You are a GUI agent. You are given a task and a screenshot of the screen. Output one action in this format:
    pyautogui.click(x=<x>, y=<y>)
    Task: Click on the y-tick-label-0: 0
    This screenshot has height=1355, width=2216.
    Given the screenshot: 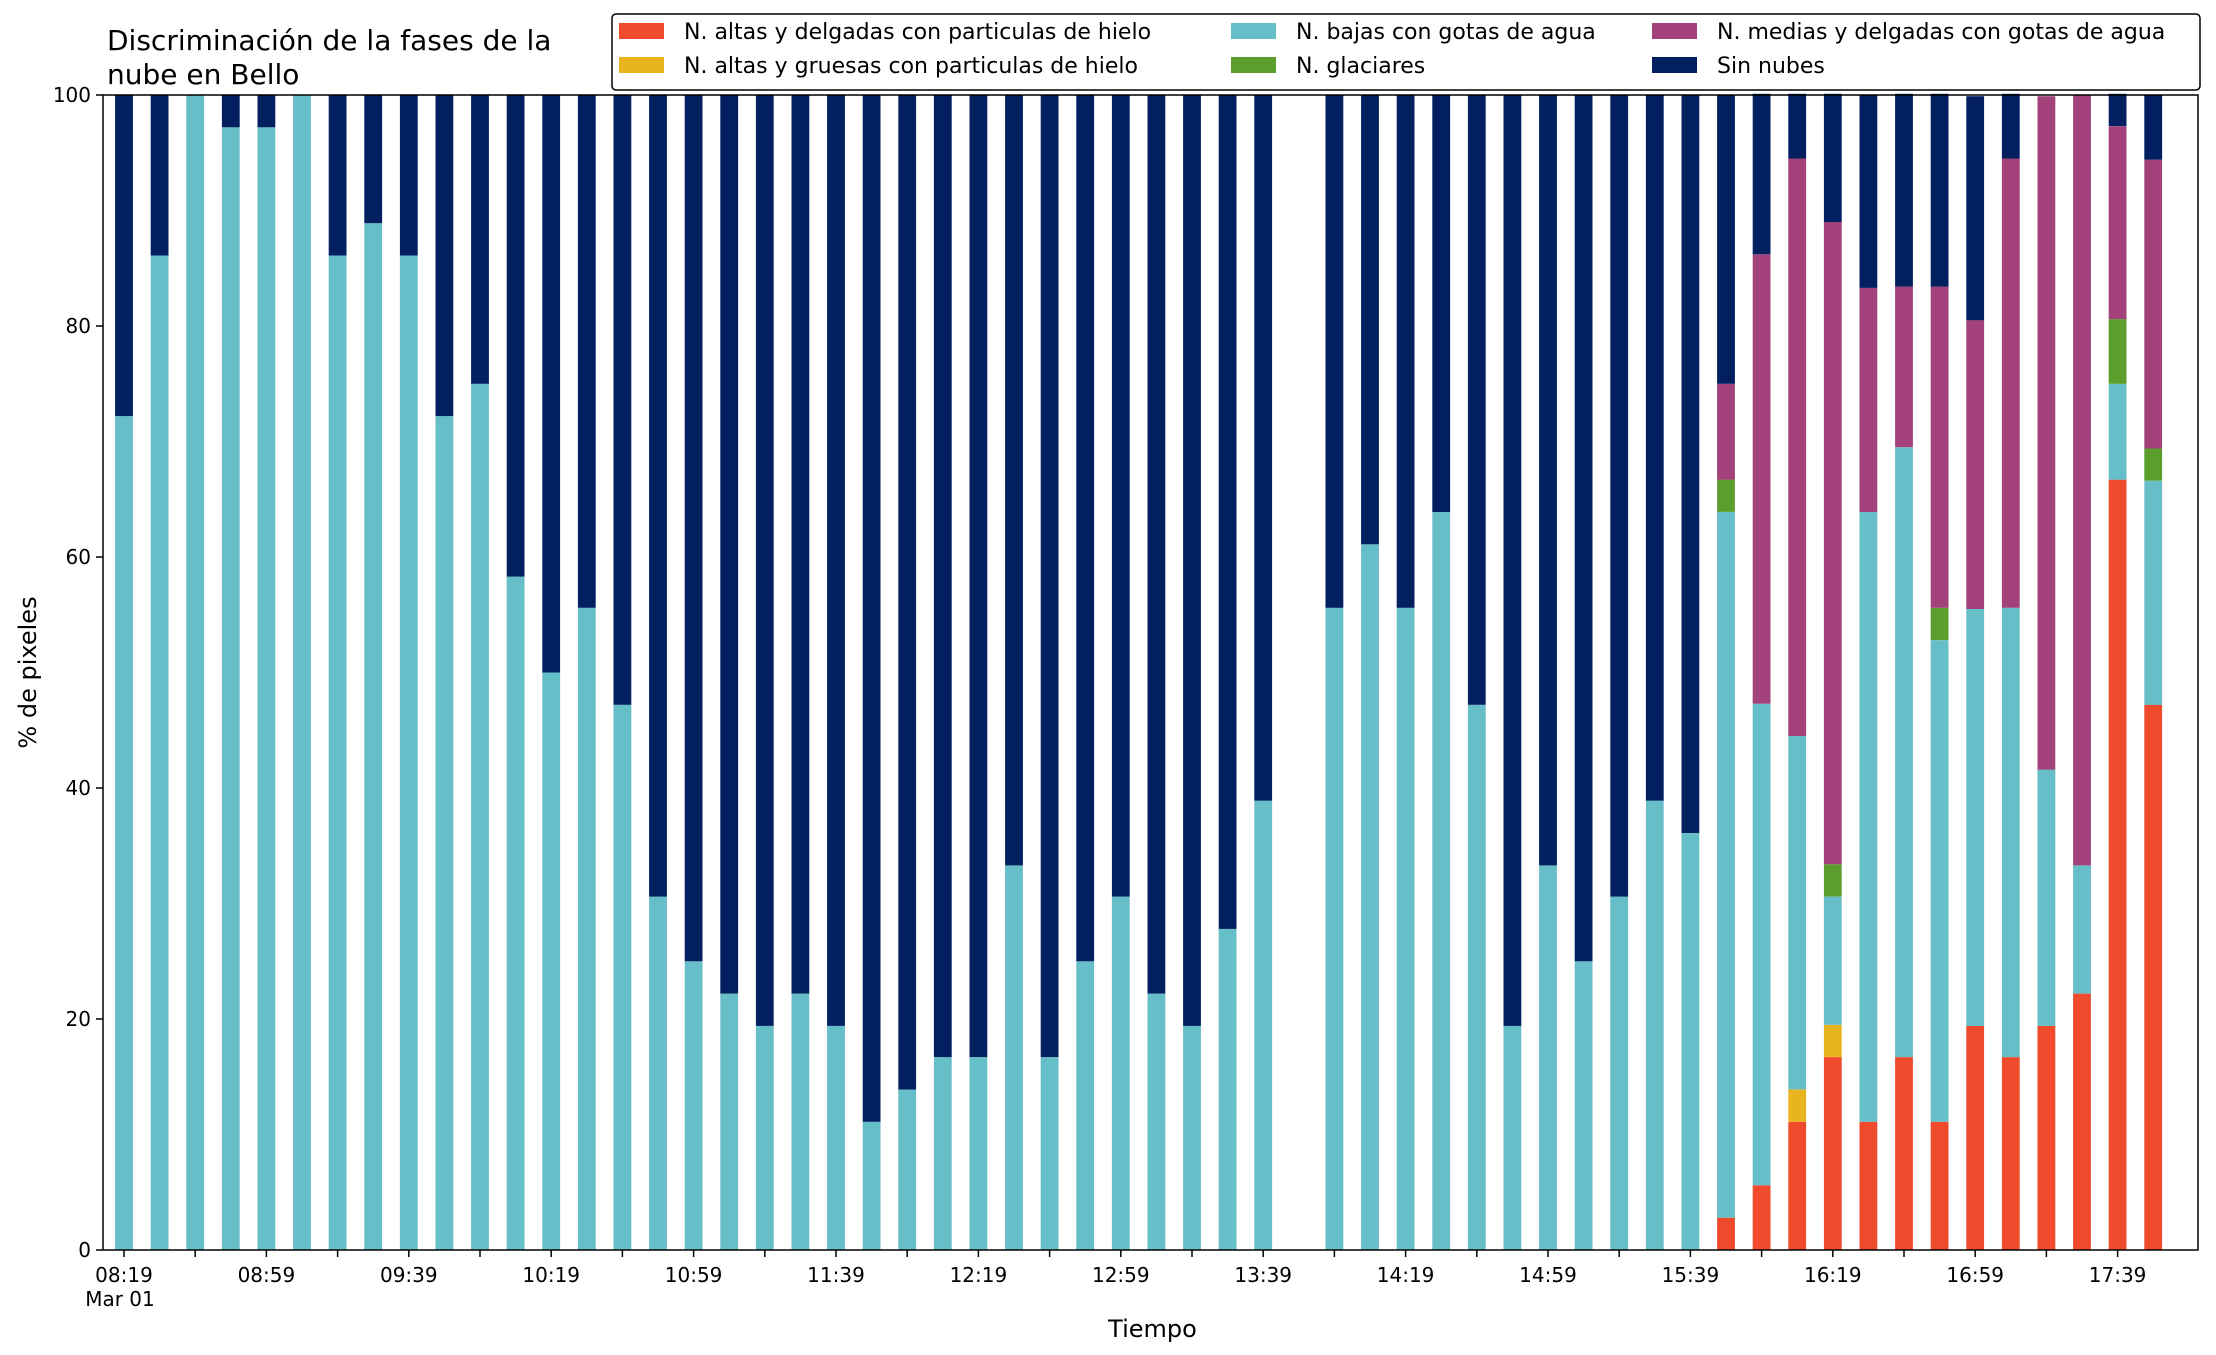 What is the action you would take?
    pyautogui.click(x=84, y=1250)
    